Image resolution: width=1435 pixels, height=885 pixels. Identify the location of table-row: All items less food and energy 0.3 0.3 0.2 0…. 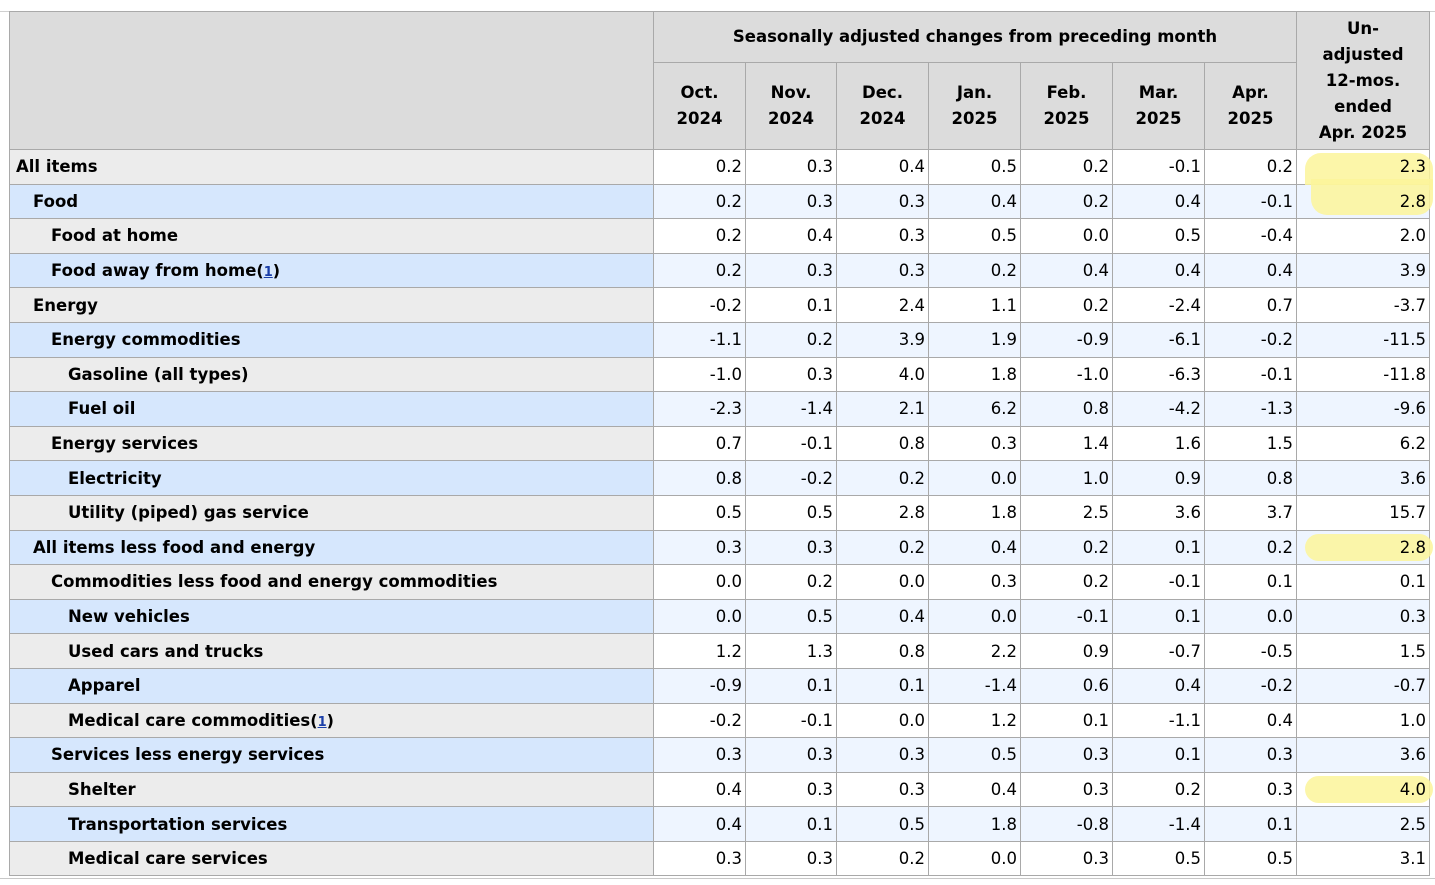
(721, 547).